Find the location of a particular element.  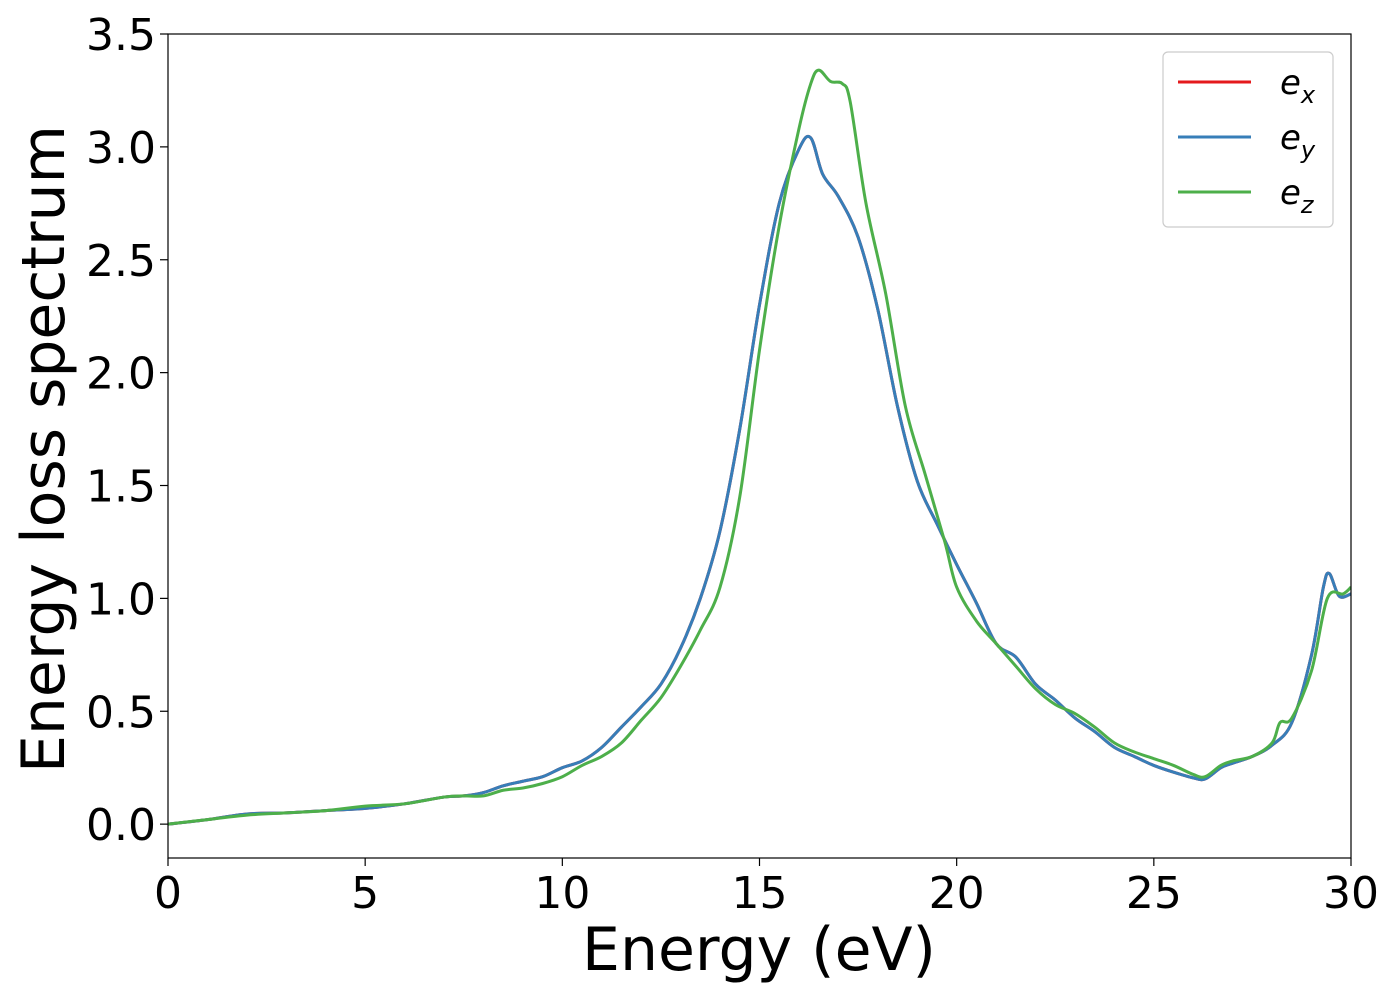

x-tick-label: 5 is located at coordinates (365, 893).